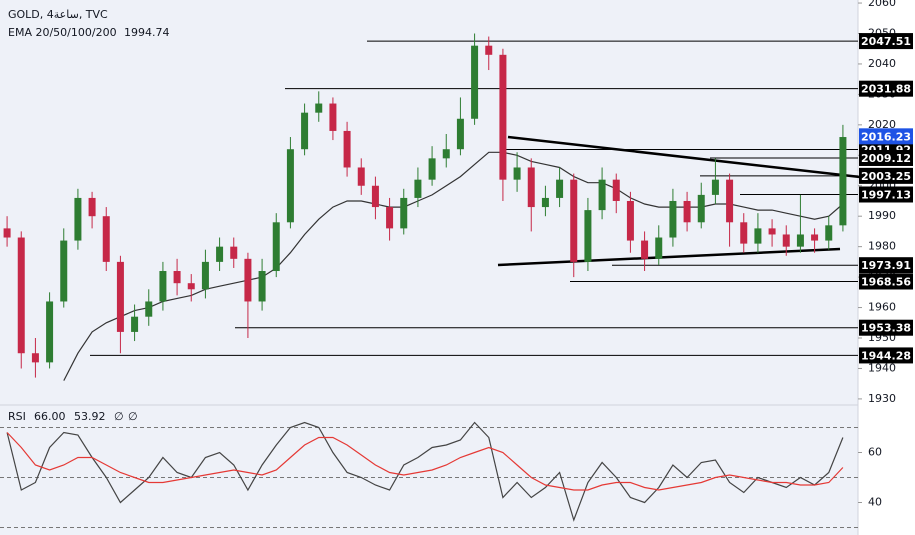 This screenshot has width=915, height=535. I want to click on y-tick-label: 1940, so click(882, 367).